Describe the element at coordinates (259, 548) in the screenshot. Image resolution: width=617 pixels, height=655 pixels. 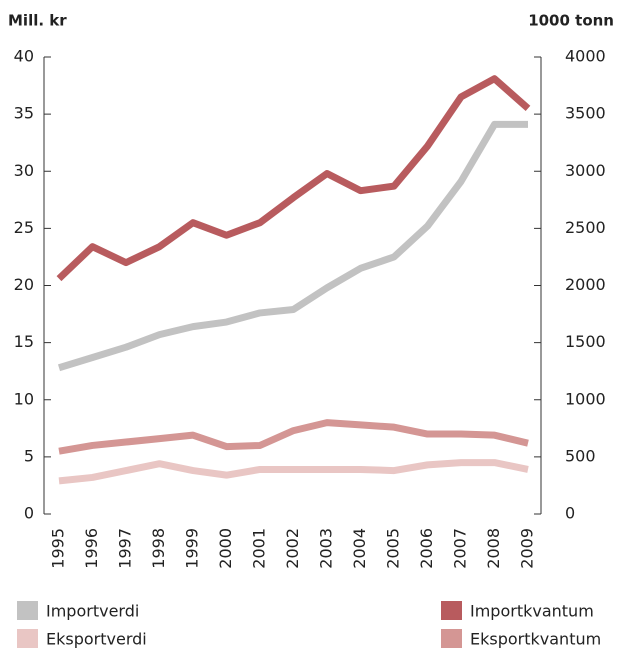
I see `x-tick-label: 2001` at that location.